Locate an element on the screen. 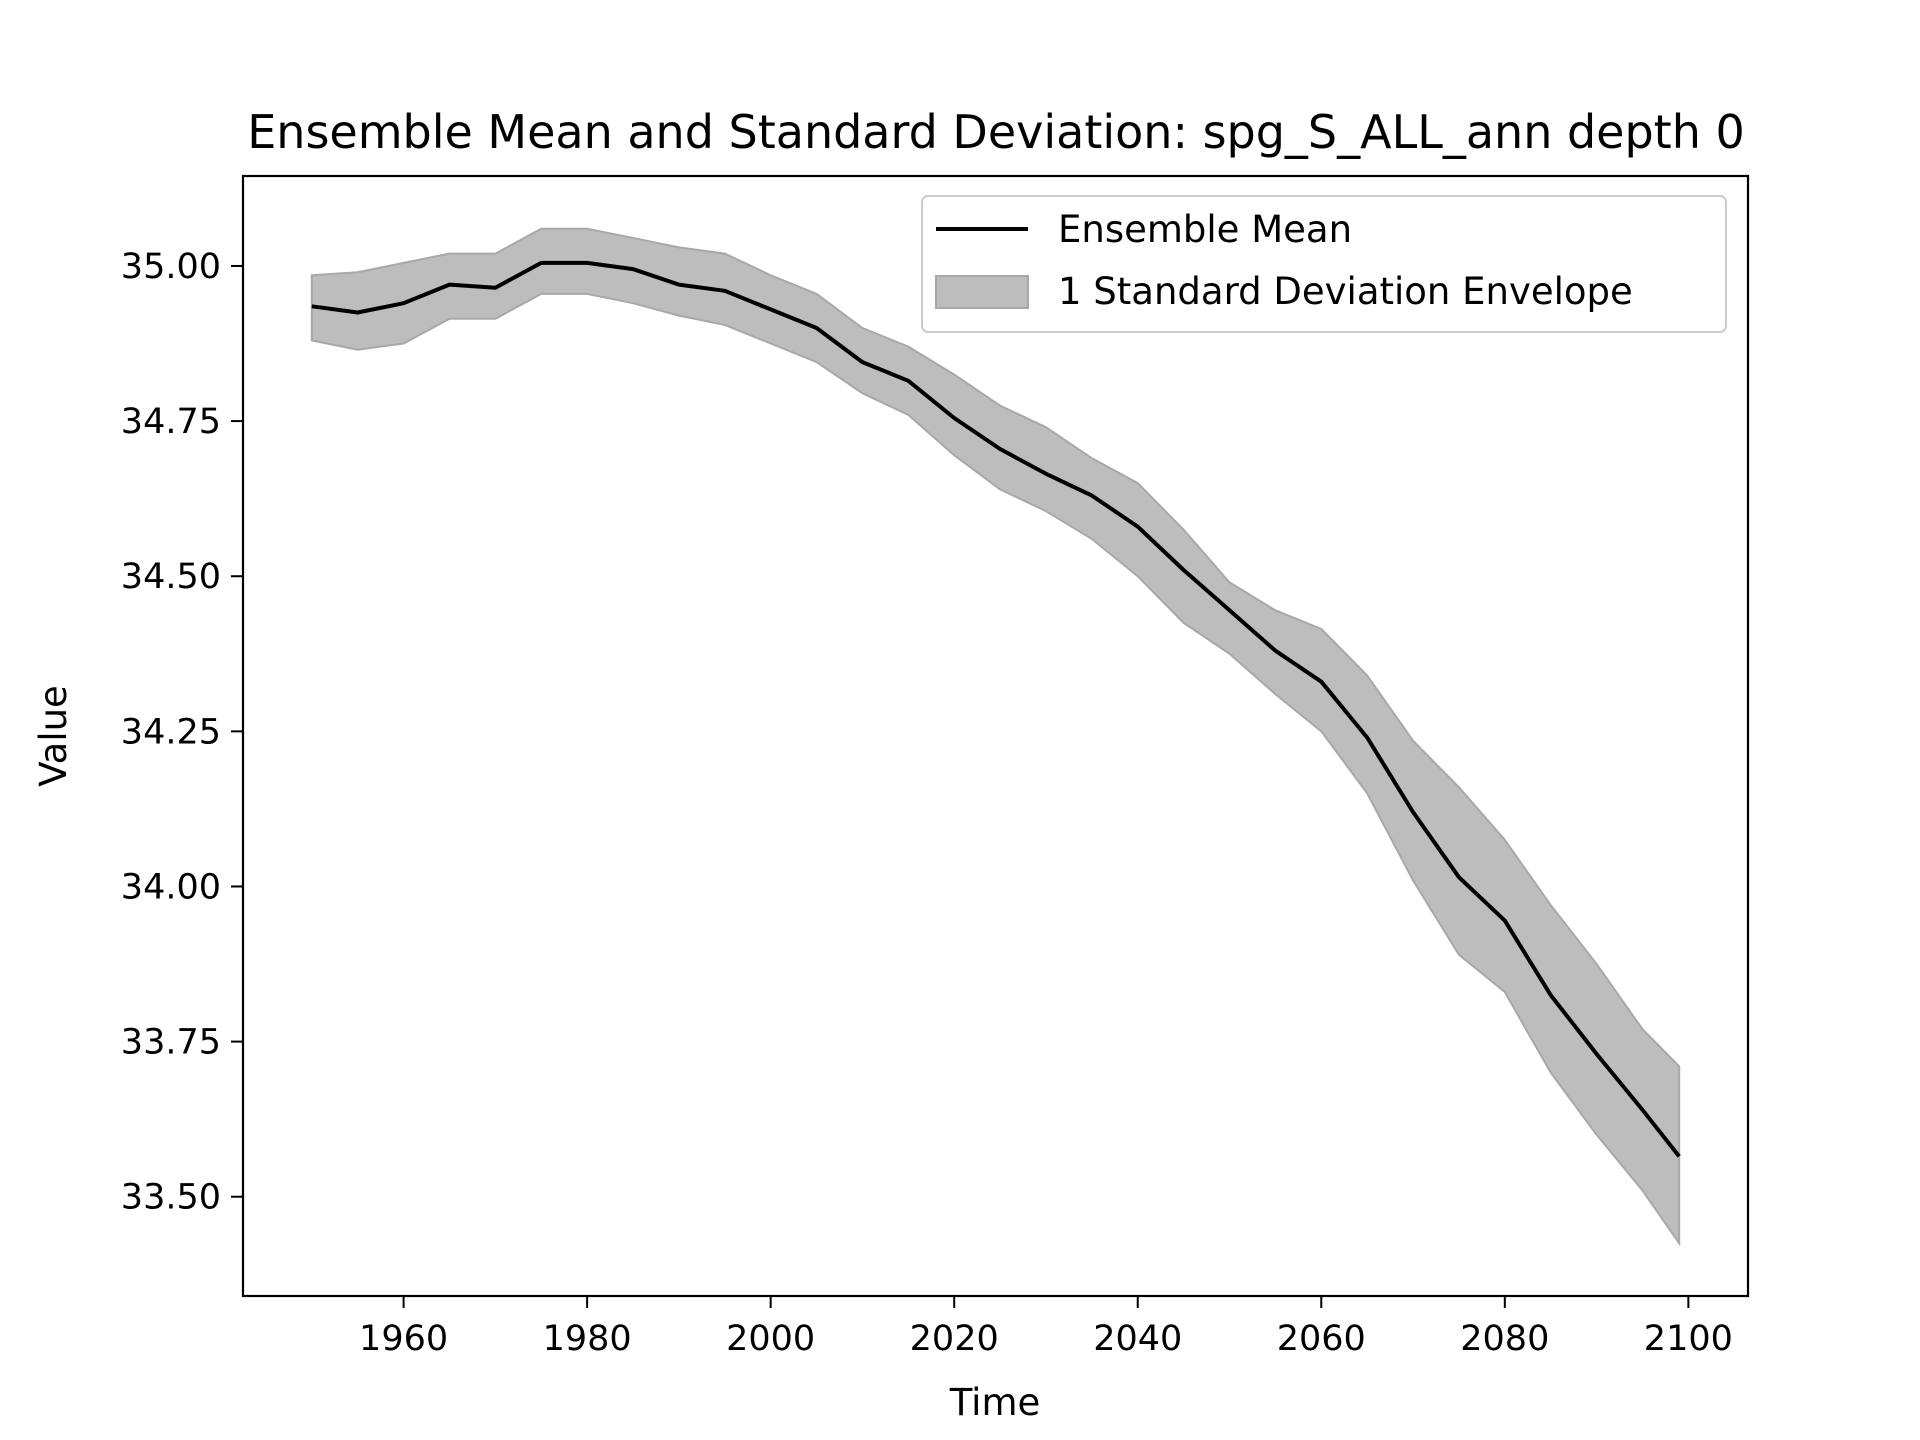 This screenshot has height=1440, width=1920. y-tick-label: 34.00 is located at coordinates (171, 887).